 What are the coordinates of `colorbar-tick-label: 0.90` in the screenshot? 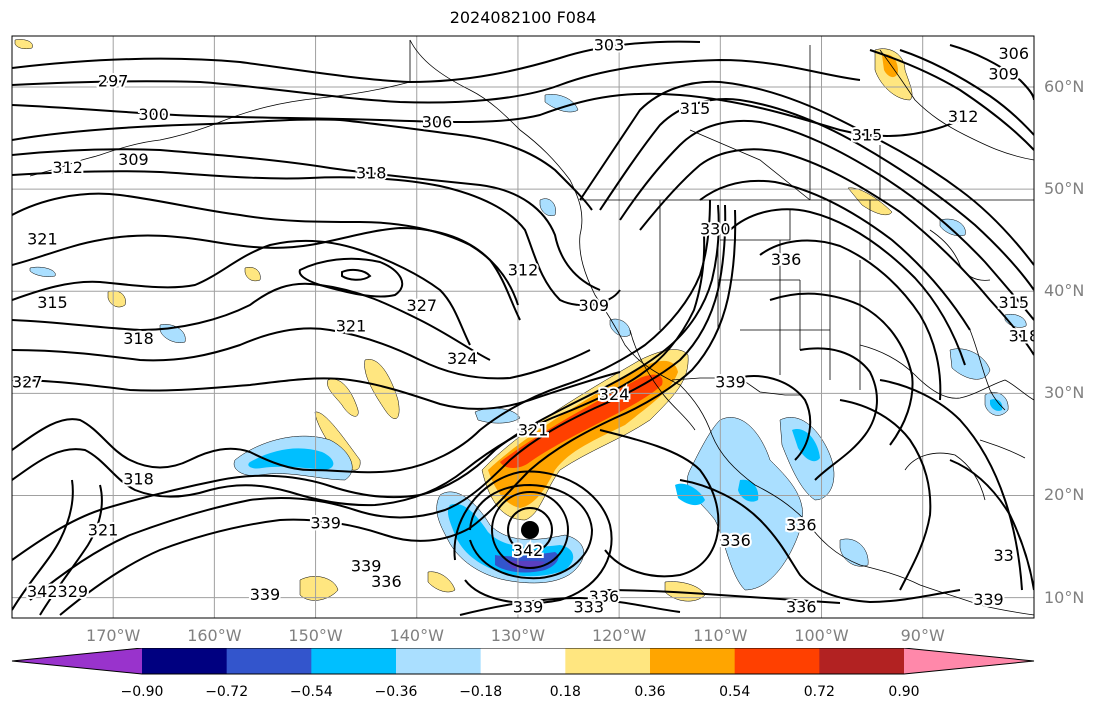 It's located at (904, 692).